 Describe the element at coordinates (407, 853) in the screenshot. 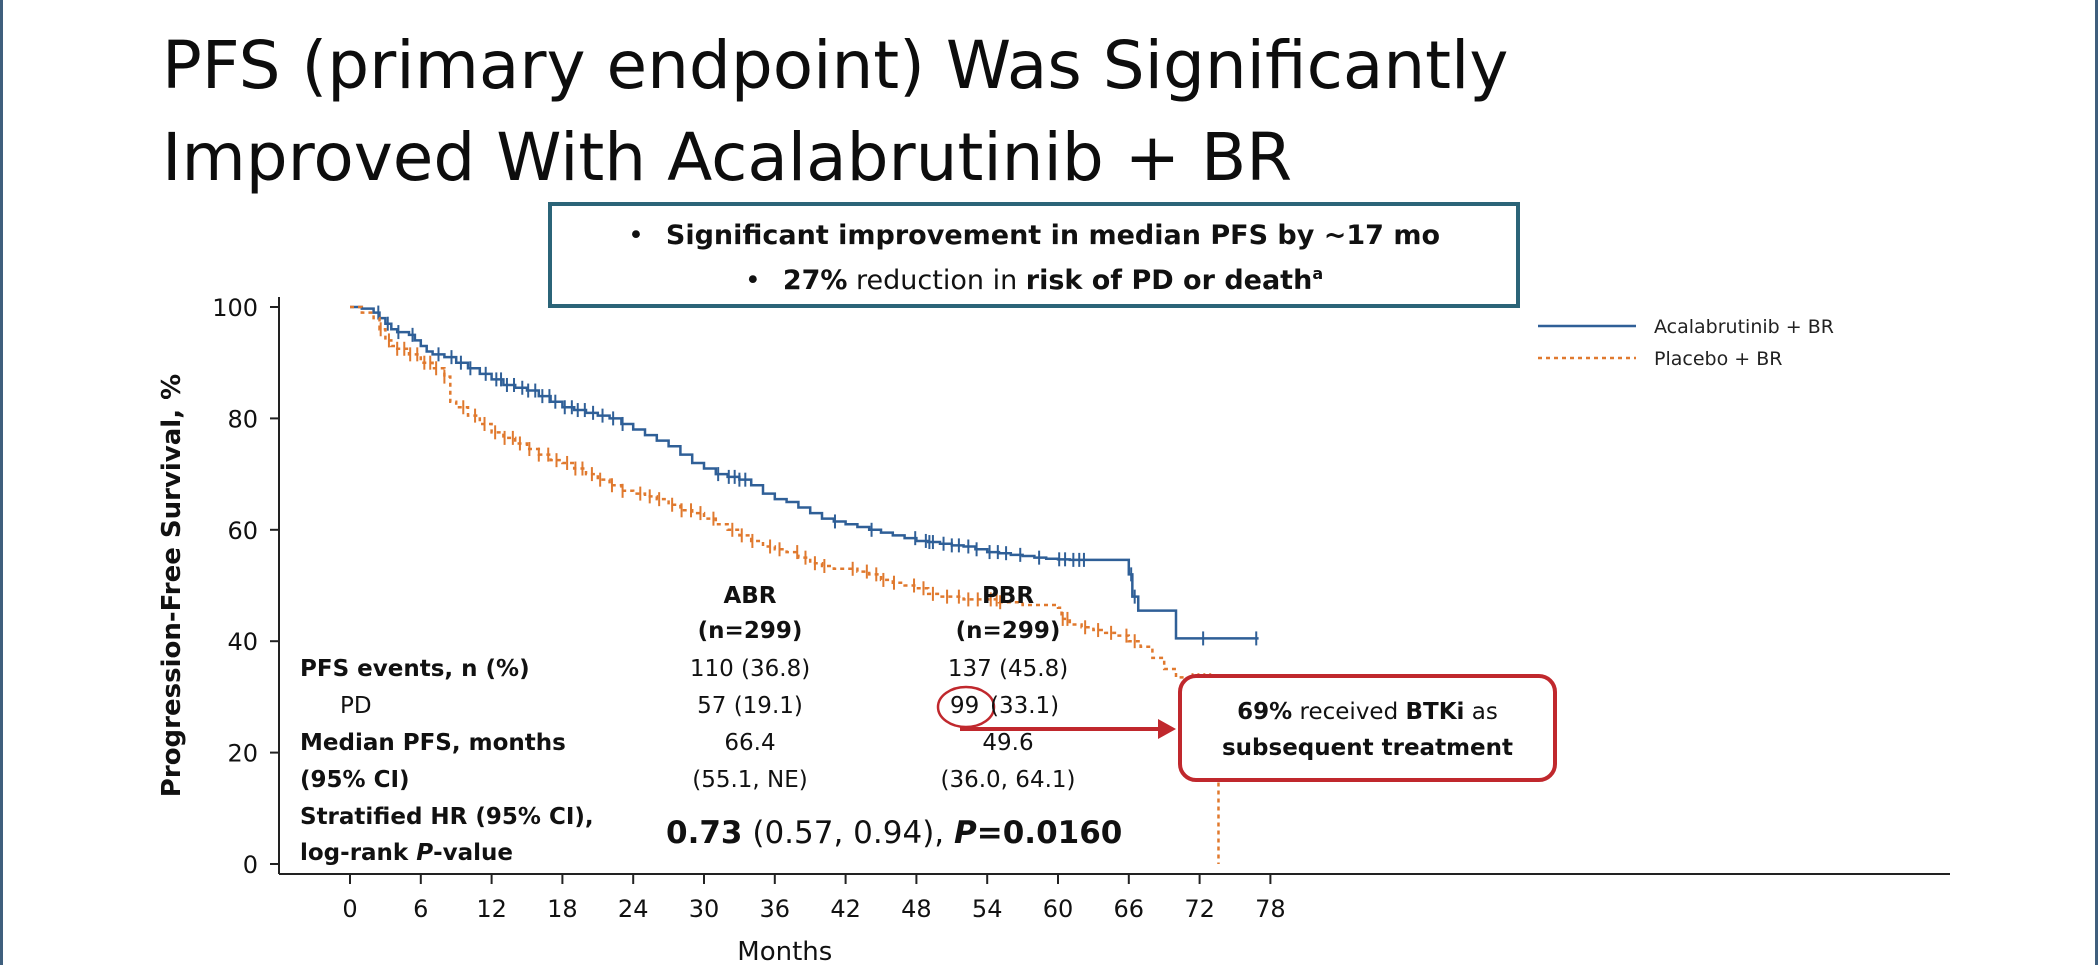

I see `row-label-logrank: log-rank P-value` at that location.